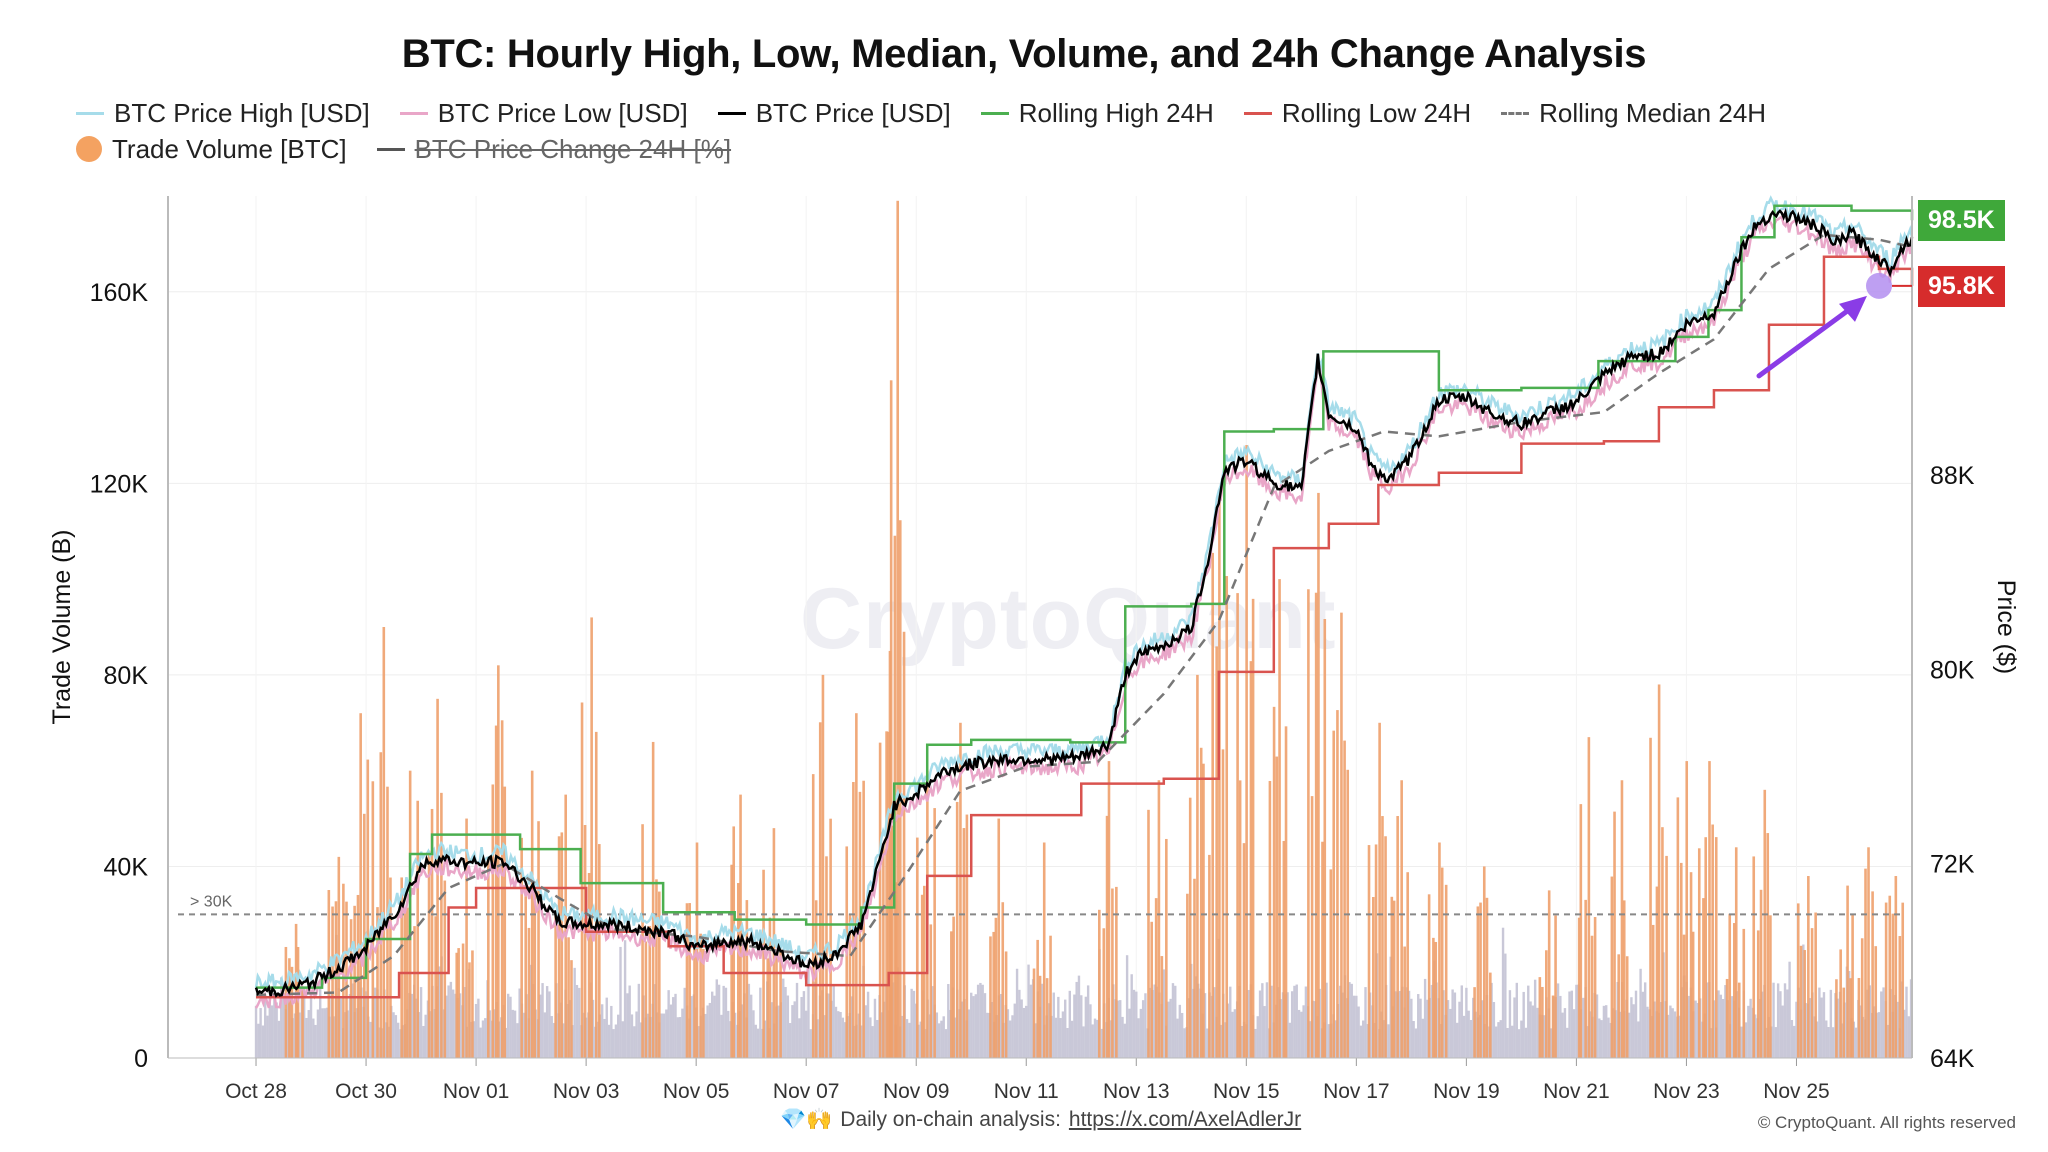 Image resolution: width=2048 pixels, height=1152 pixels. What do you see at coordinates (1633, 113) in the screenshot?
I see `legend-item: Rolling Median 24H` at bounding box center [1633, 113].